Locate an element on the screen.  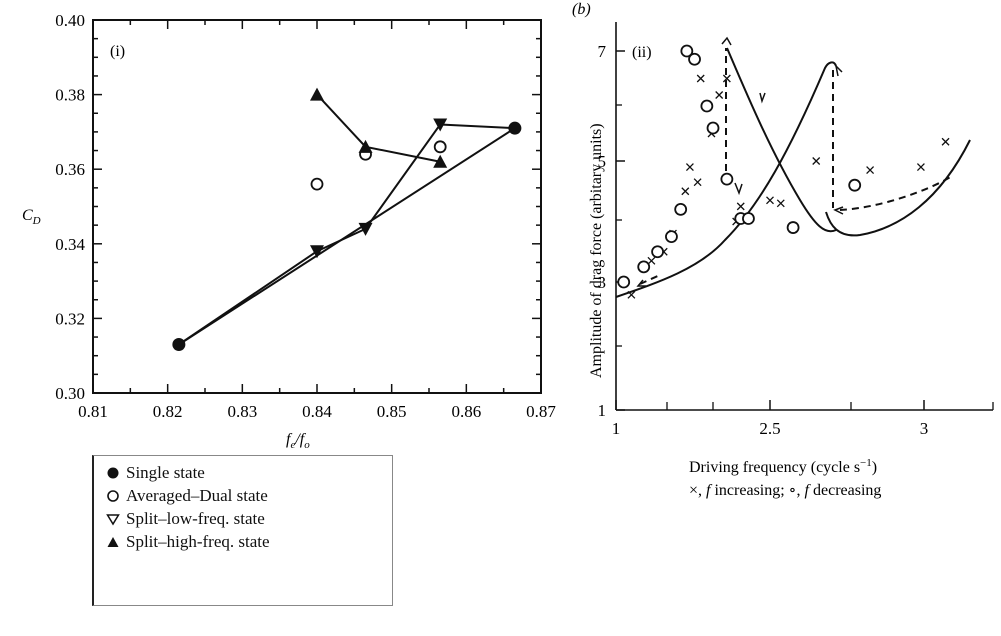
panel-ii-curve-decreasing is located at coordinates (781, 140).